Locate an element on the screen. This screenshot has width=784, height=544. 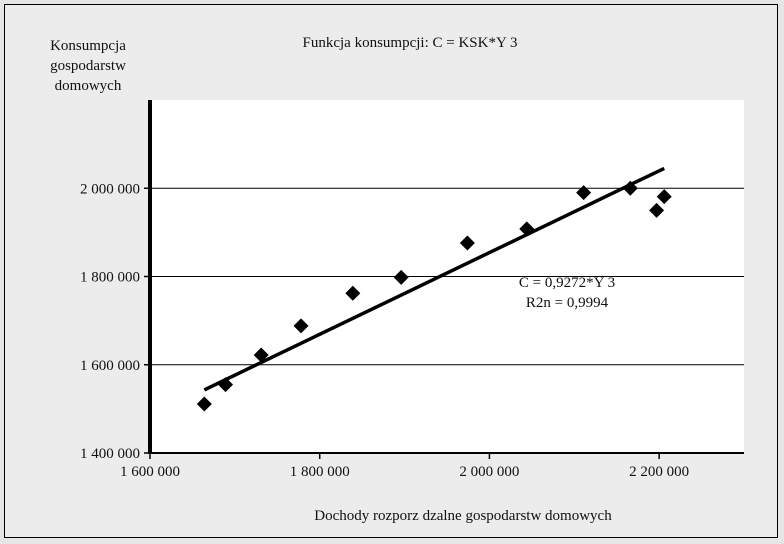
y-axis-label-1: Konsumpcja is located at coordinates (88, 46).